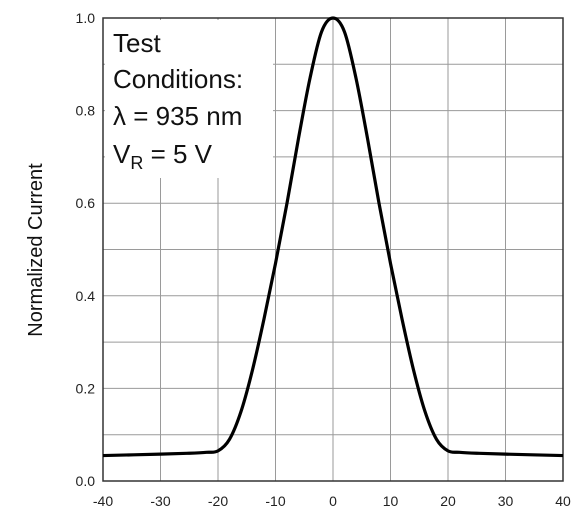 This screenshot has width=571, height=520. What do you see at coordinates (506, 501) in the screenshot?
I see `x-tick-label: 30` at bounding box center [506, 501].